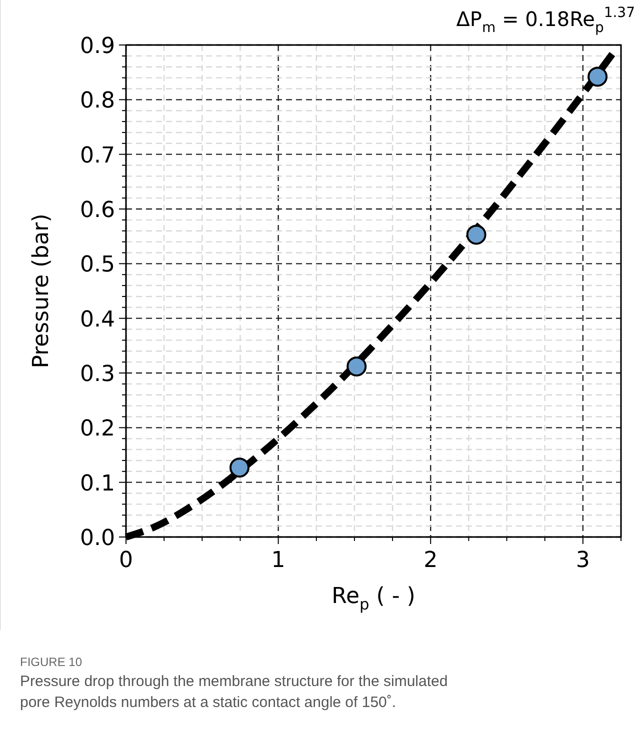  Describe the element at coordinates (97, 101) in the screenshot. I see `y-tick-label: 0.8` at that location.